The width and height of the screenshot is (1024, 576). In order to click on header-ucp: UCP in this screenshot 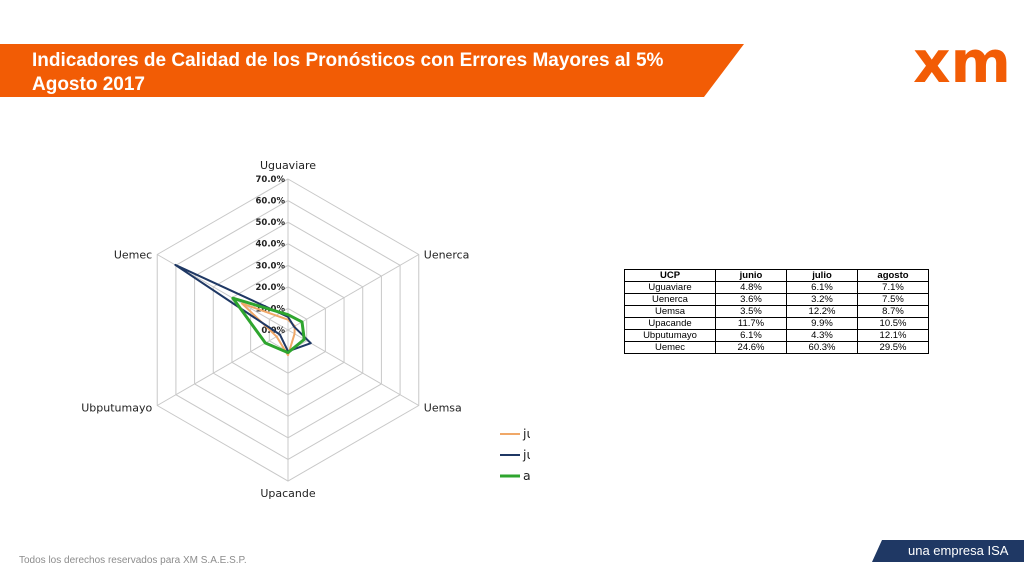, I will do `click(670, 275)`.